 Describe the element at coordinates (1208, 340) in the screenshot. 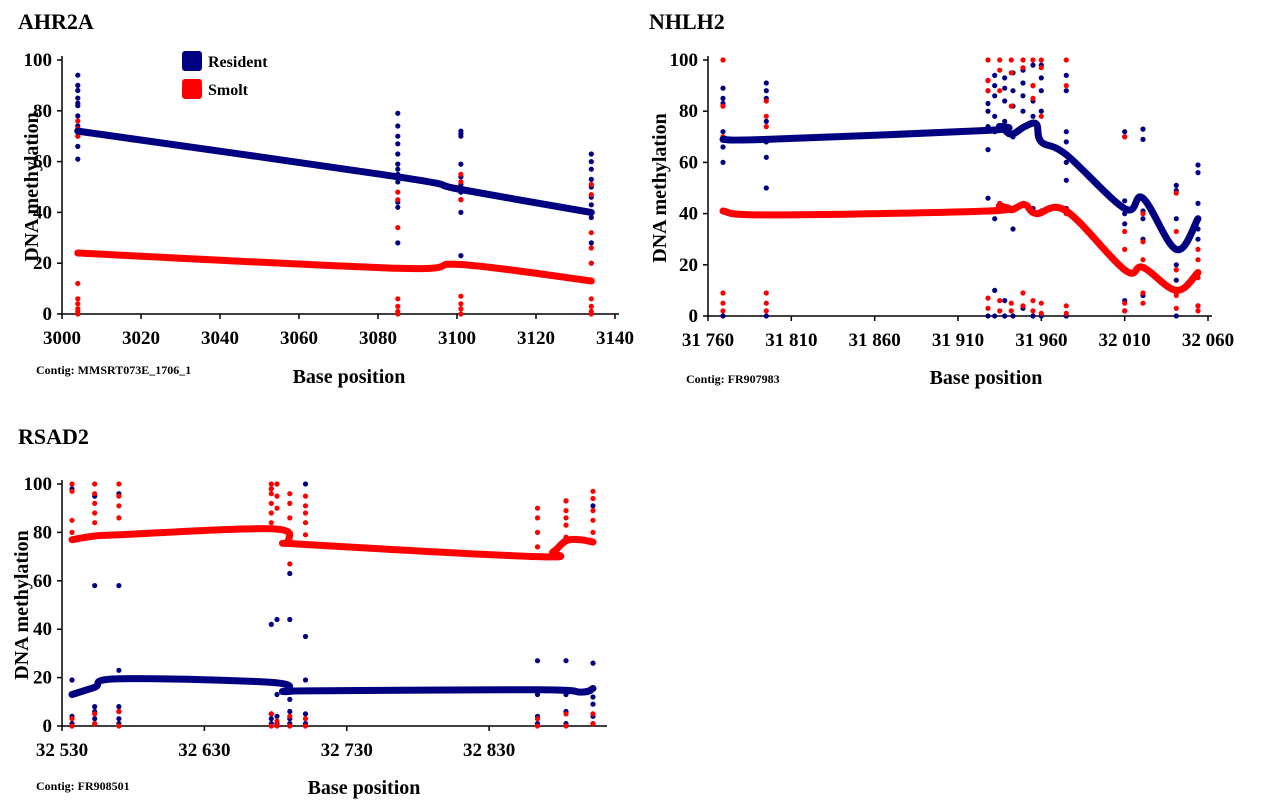

I see `x-tick-label: 32 060` at that location.